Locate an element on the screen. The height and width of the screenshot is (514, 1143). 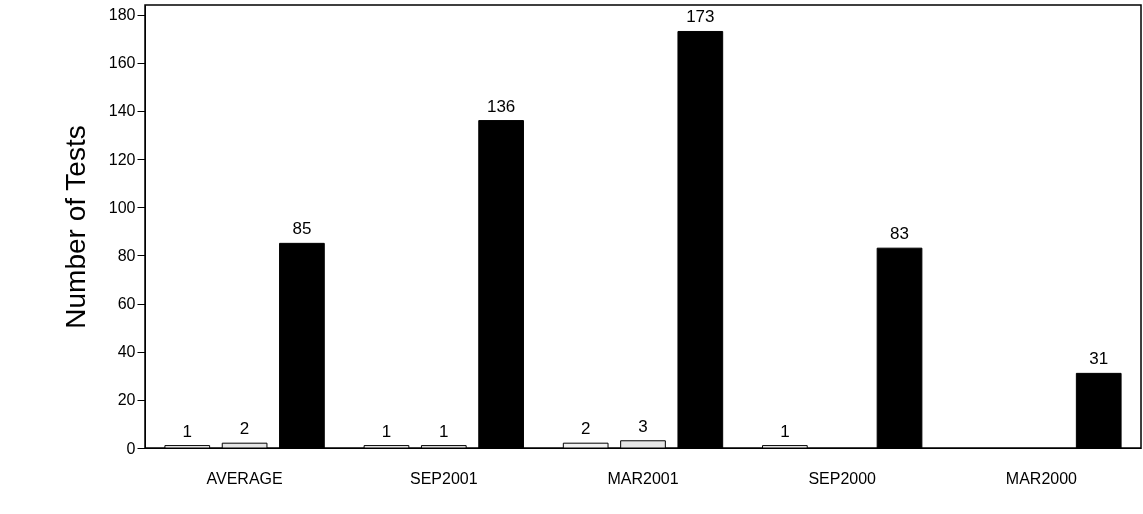
data-label: 83 is located at coordinates (899, 234).